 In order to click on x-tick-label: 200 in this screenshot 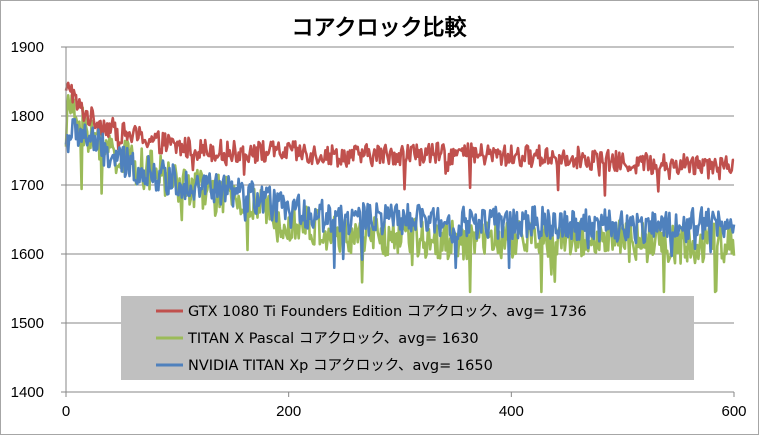, I will do `click(288, 411)`.